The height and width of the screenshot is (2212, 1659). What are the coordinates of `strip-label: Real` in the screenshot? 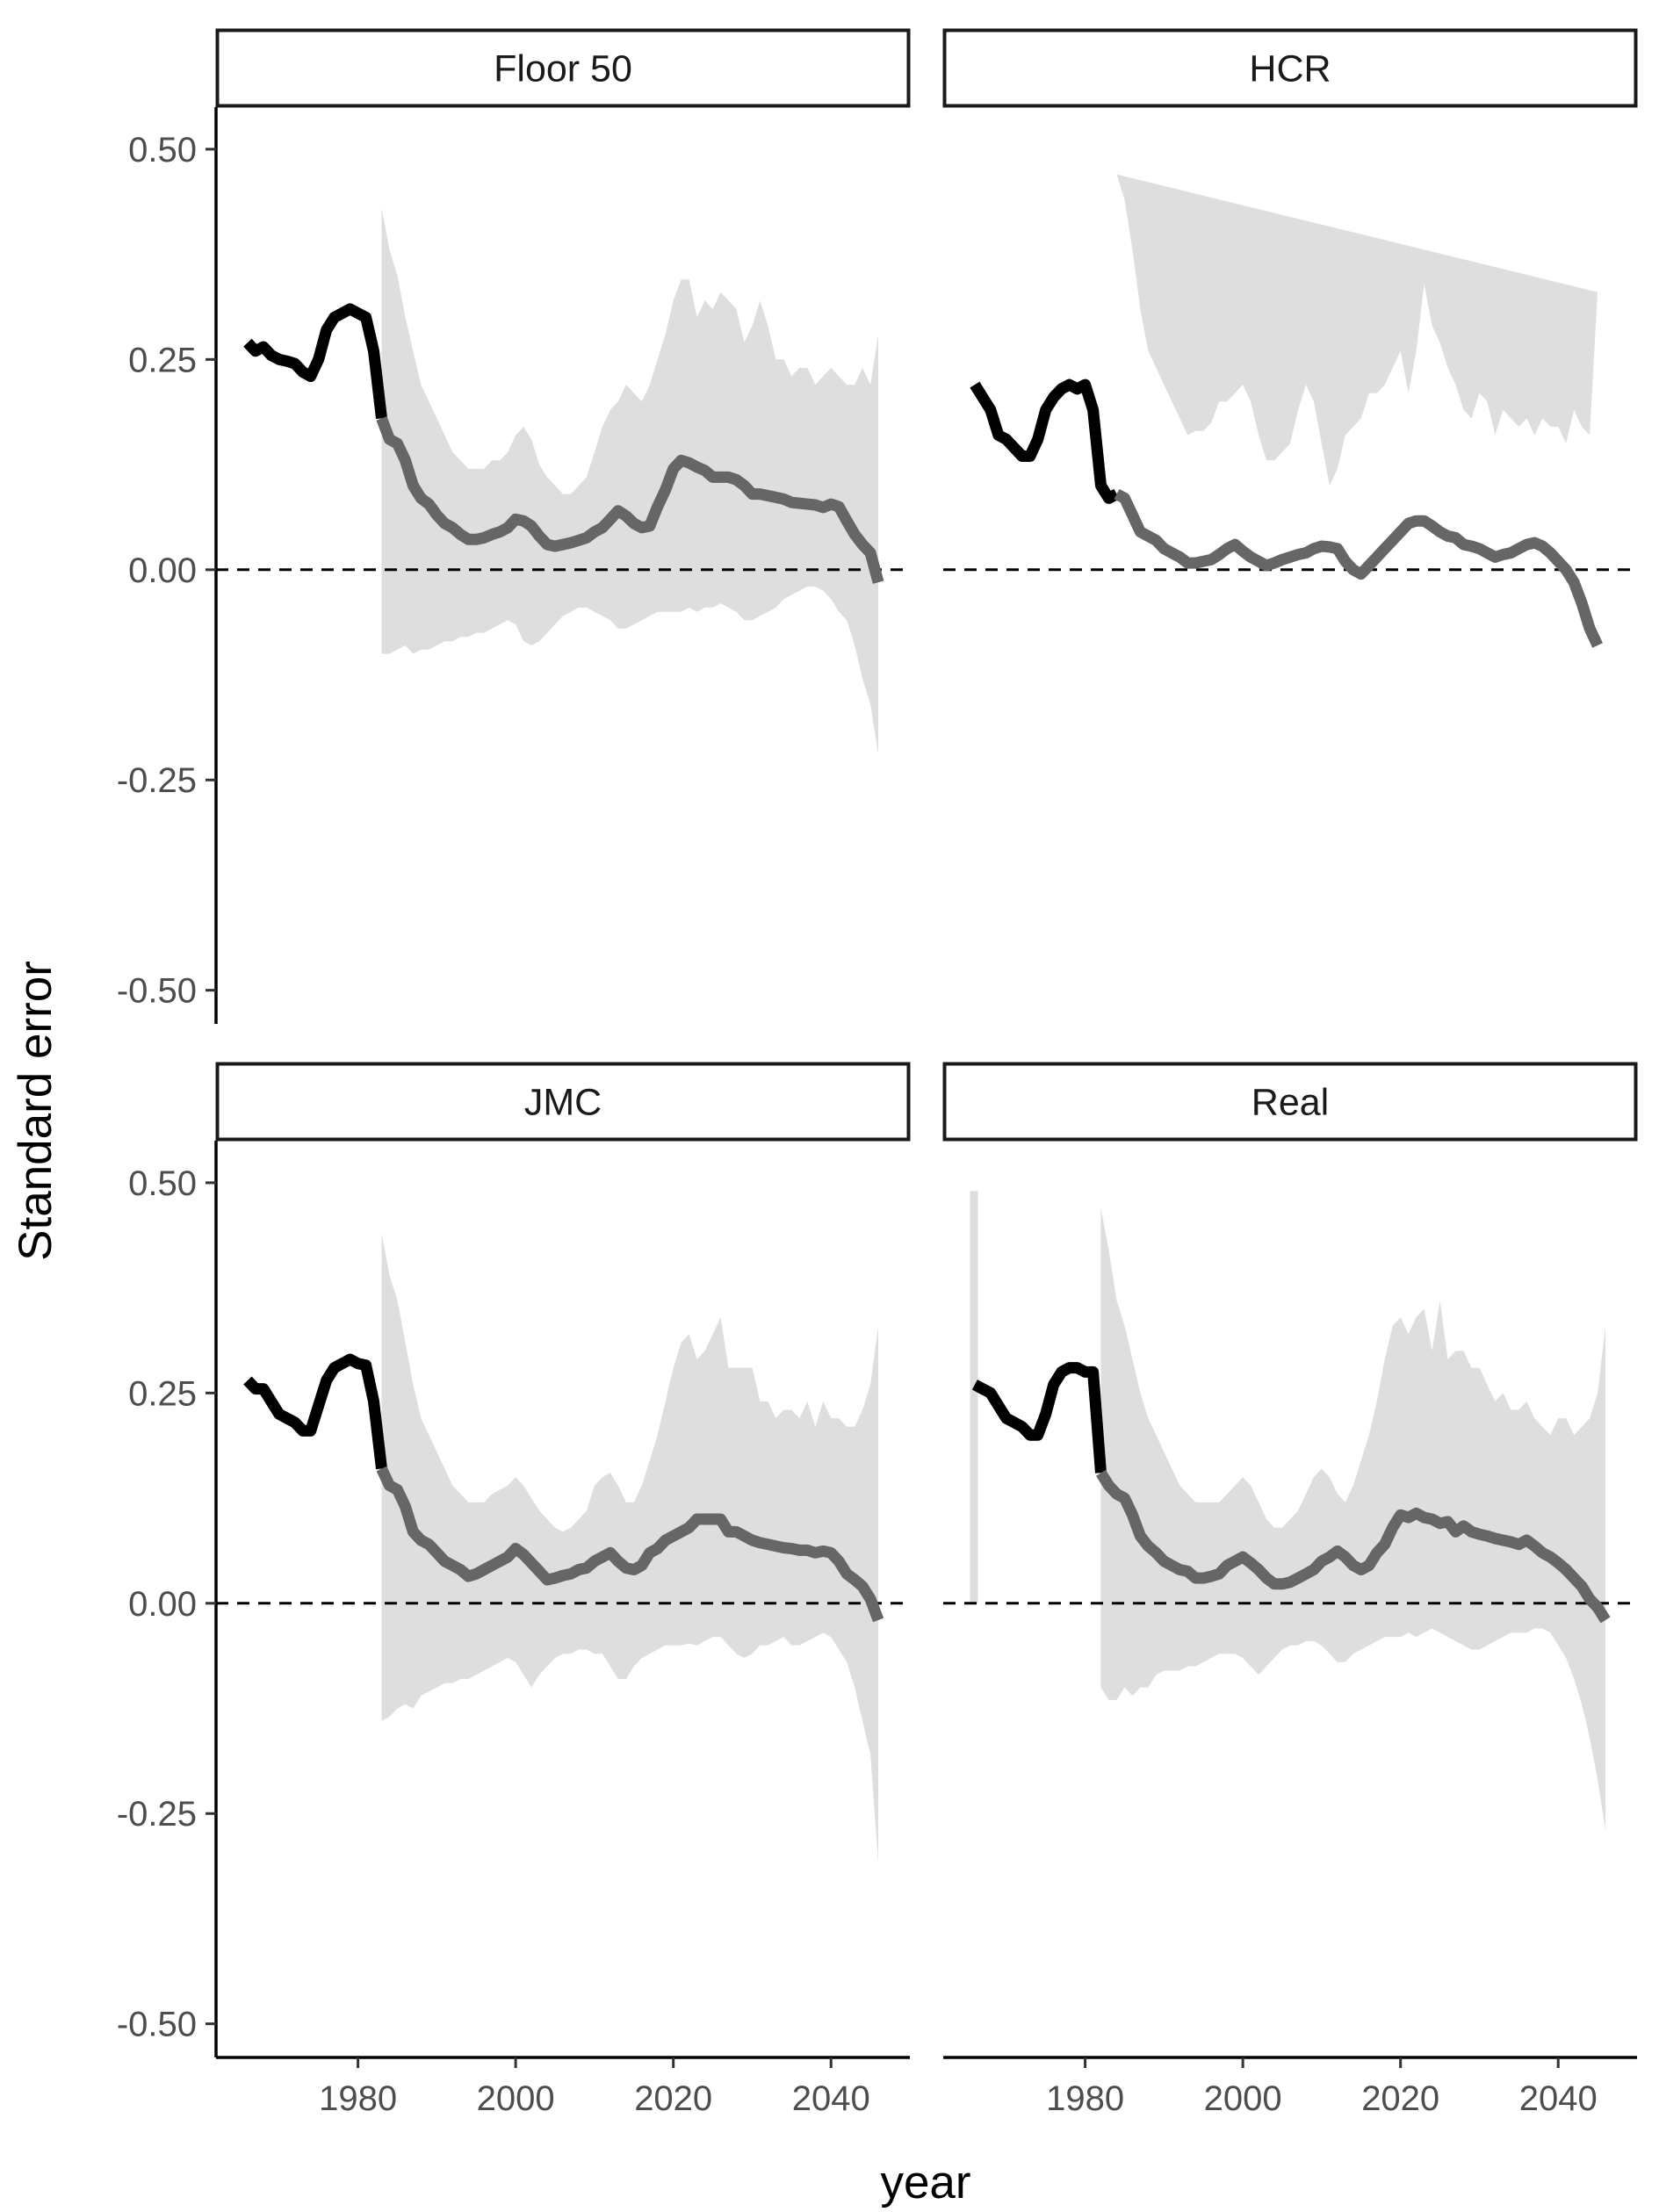 It's located at (1290, 1103).